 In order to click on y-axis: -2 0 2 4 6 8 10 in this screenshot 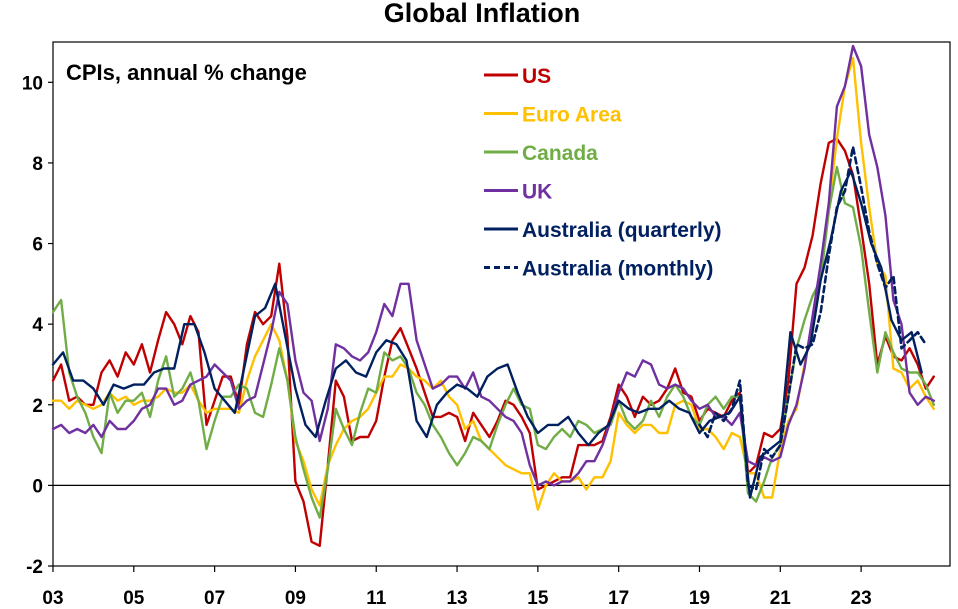, I will do `click(37, 325)`.